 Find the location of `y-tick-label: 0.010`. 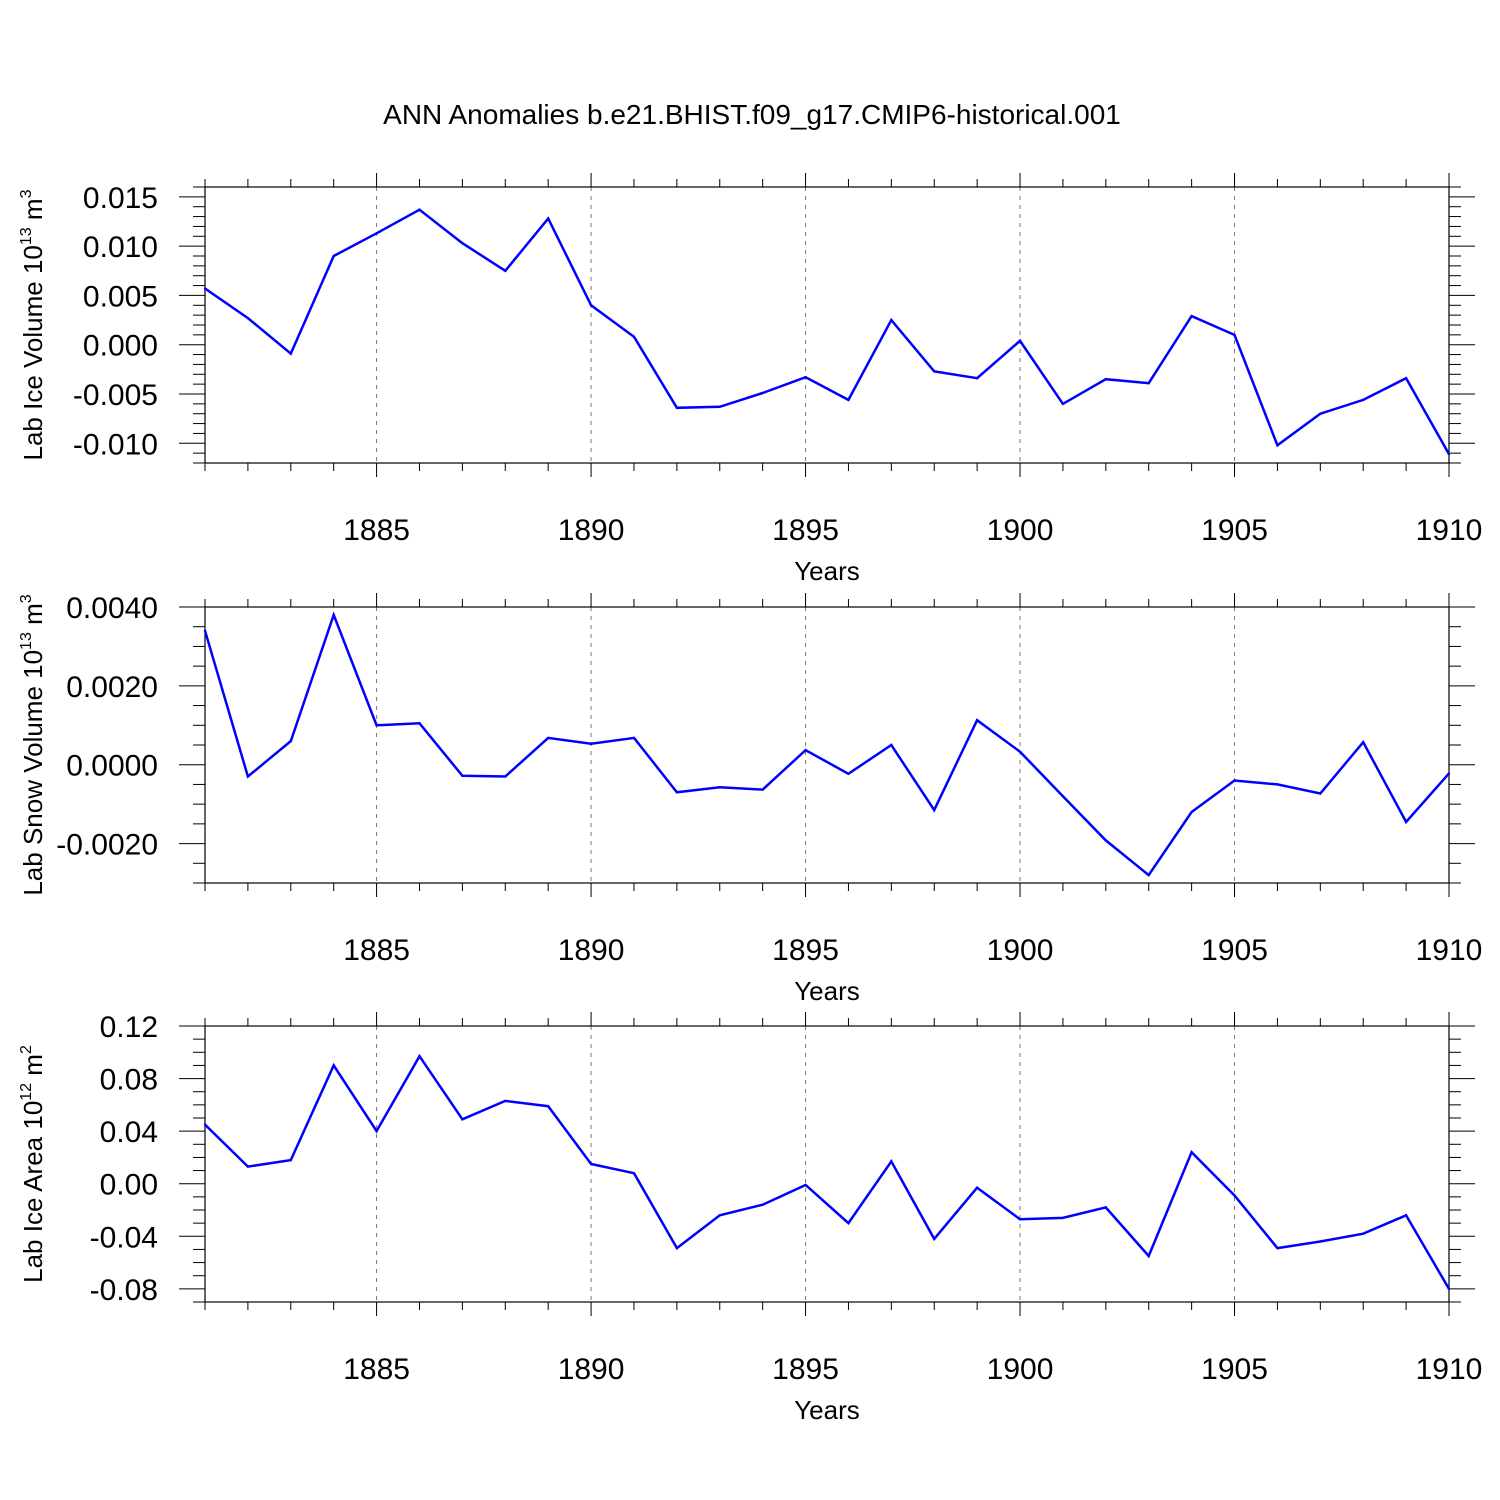

y-tick-label: 0.010 is located at coordinates (120, 247).